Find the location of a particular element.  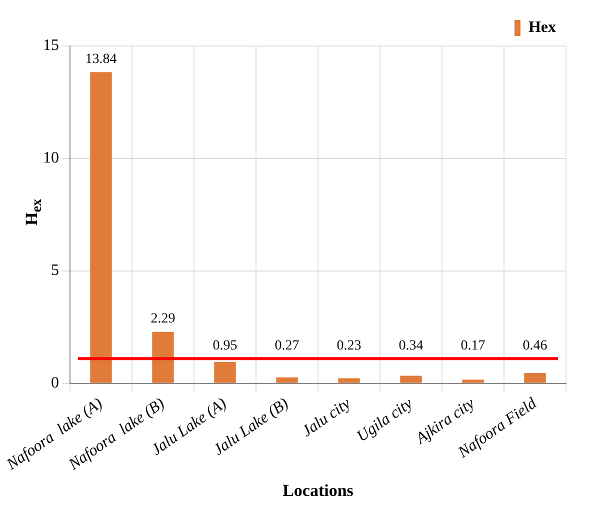

data-label: 0.46 is located at coordinates (535, 346).